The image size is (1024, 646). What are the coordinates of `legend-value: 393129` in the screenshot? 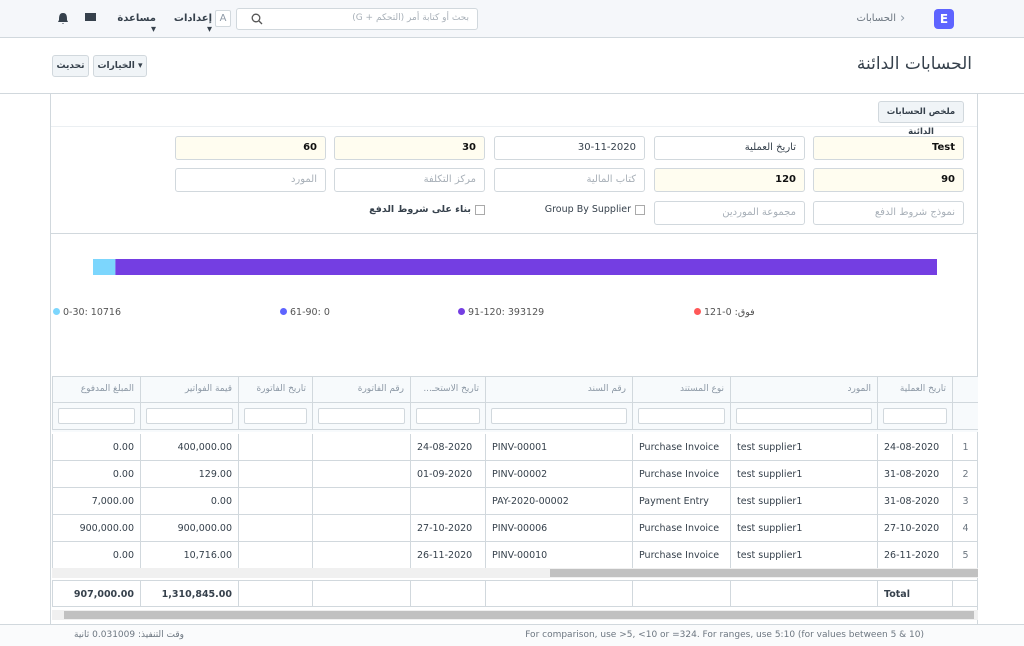 It's located at (526, 312).